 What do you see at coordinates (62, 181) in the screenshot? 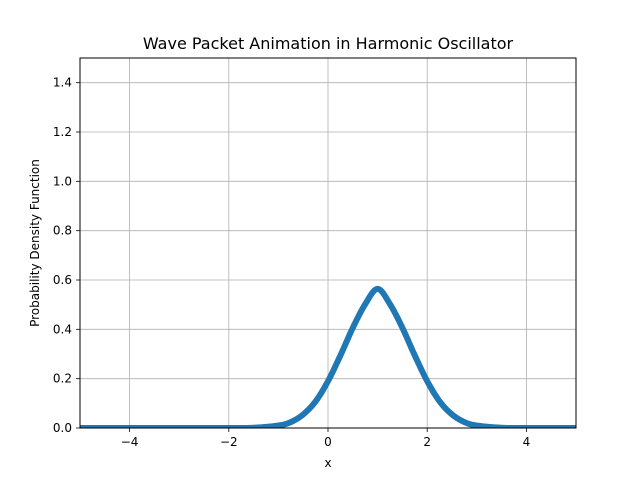
I see `y-tick-label: 1.0` at bounding box center [62, 181].